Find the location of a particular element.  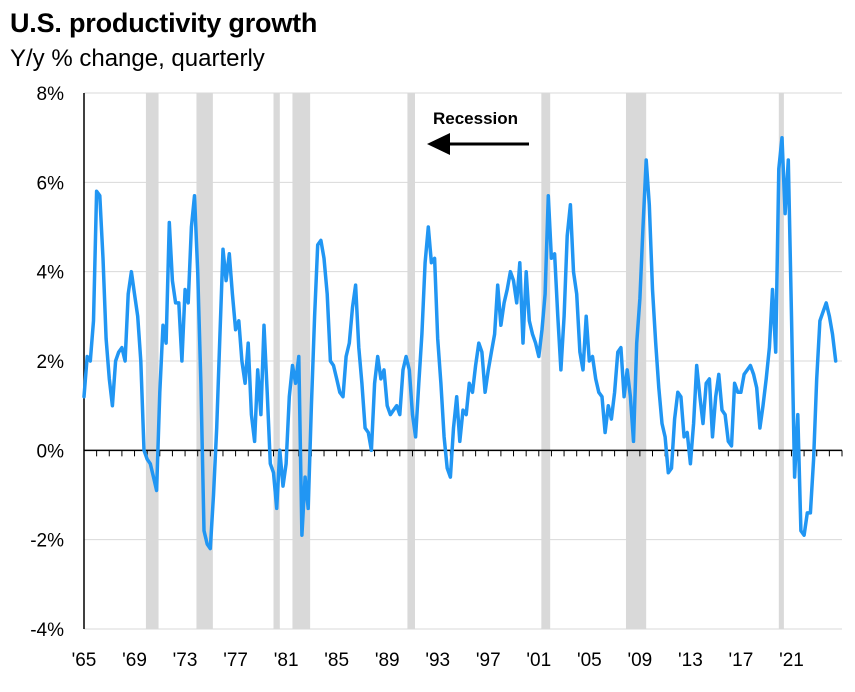

x-tick-label: '65 is located at coordinates (84, 660).